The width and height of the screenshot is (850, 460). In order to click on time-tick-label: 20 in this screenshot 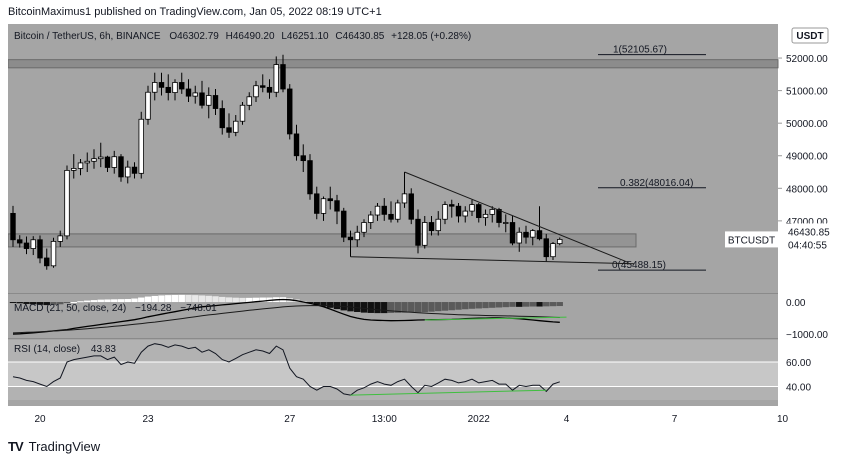, I will do `click(40, 419)`.